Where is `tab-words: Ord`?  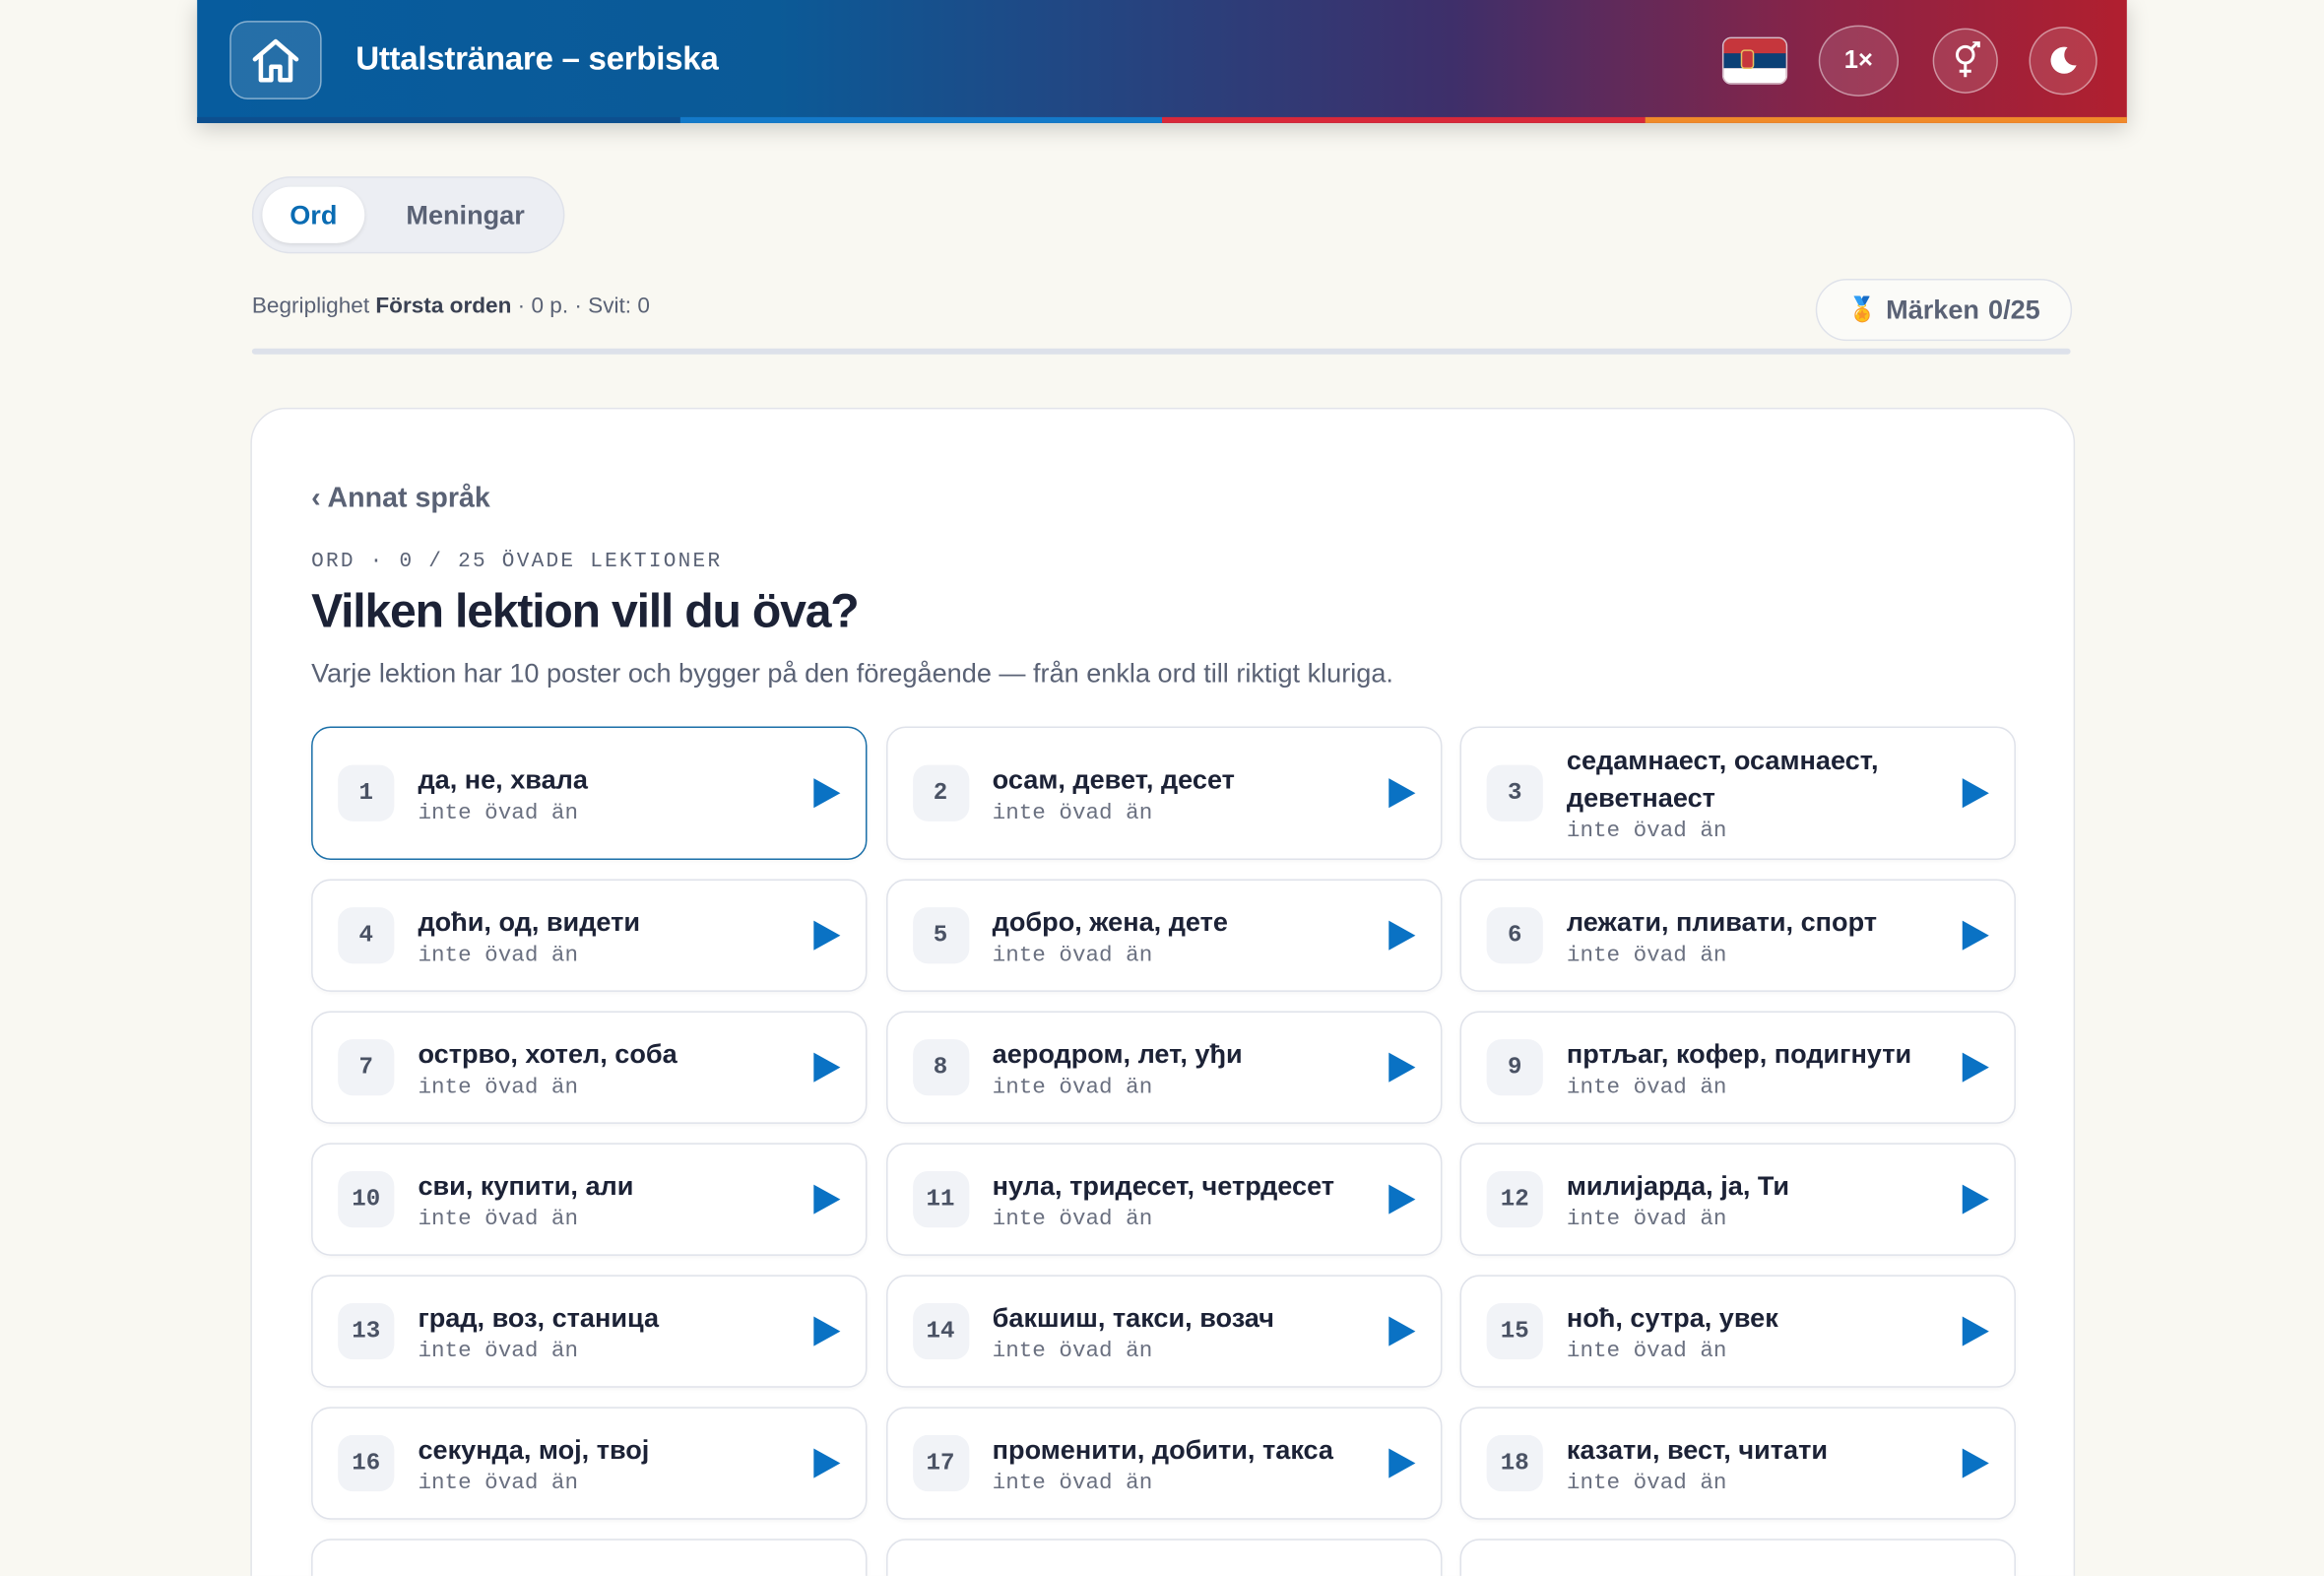 tab-words: Ord is located at coordinates (314, 214).